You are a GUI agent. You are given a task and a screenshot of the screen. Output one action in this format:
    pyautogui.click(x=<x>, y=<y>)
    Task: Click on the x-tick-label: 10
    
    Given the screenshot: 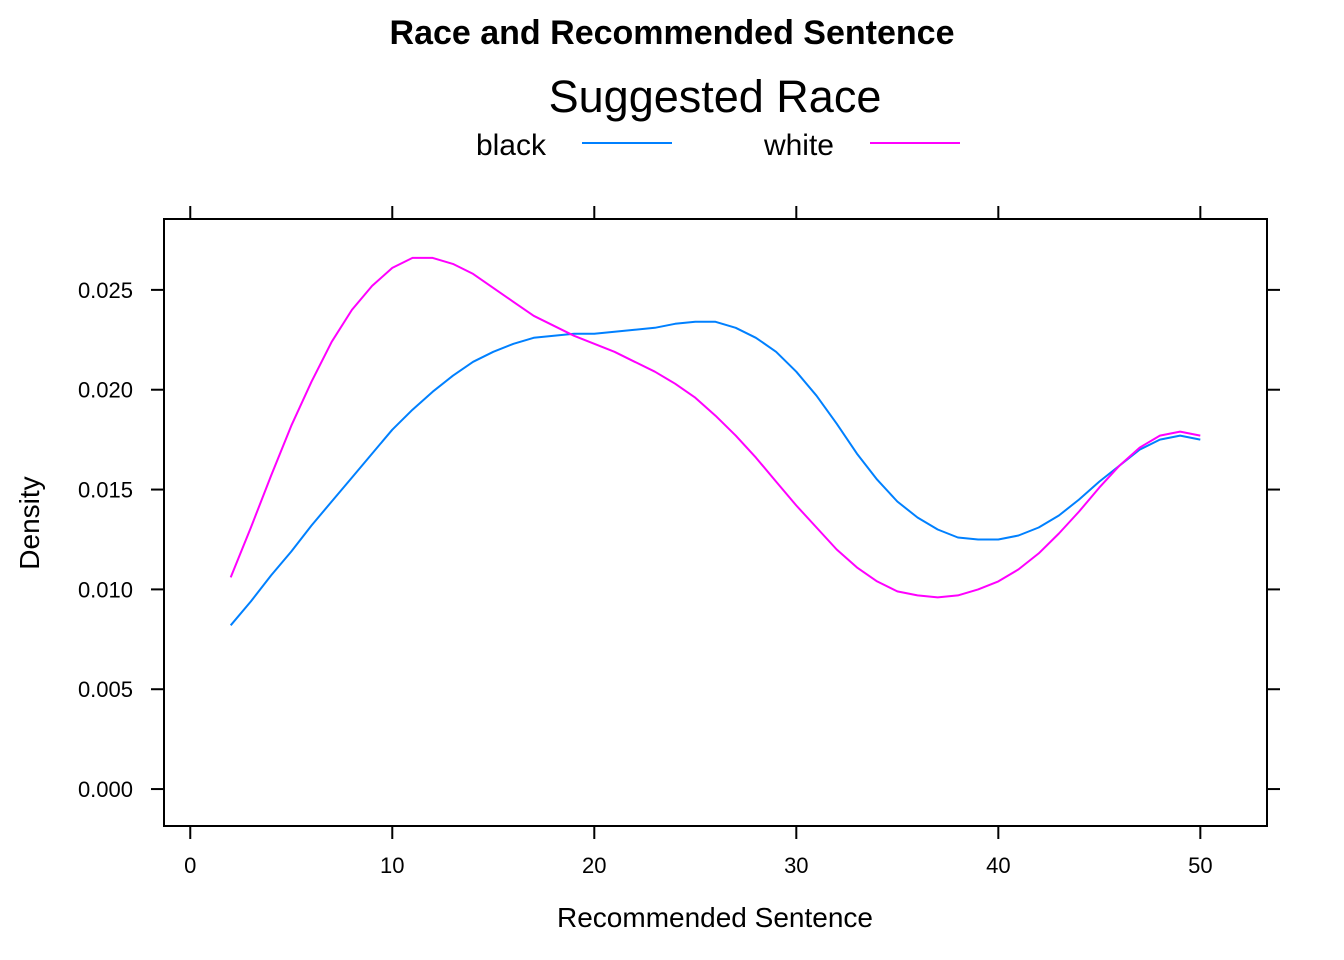 What is the action you would take?
    pyautogui.click(x=392, y=865)
    